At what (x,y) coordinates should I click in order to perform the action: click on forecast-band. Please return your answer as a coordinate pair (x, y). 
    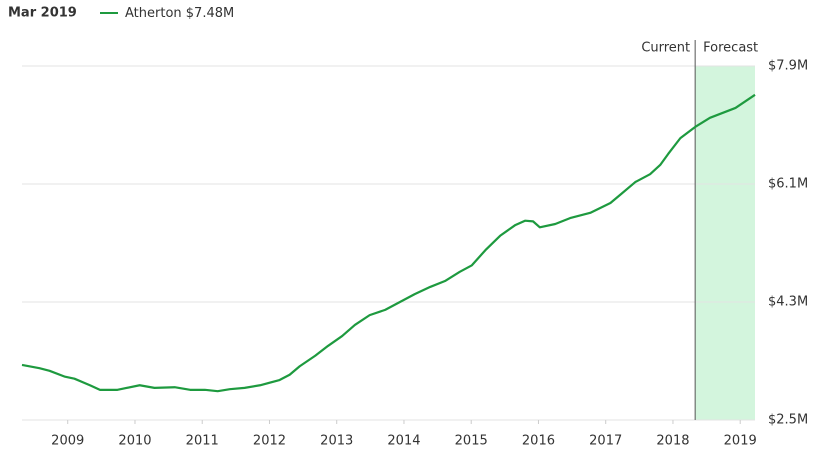
    Looking at the image, I should click on (725, 243).